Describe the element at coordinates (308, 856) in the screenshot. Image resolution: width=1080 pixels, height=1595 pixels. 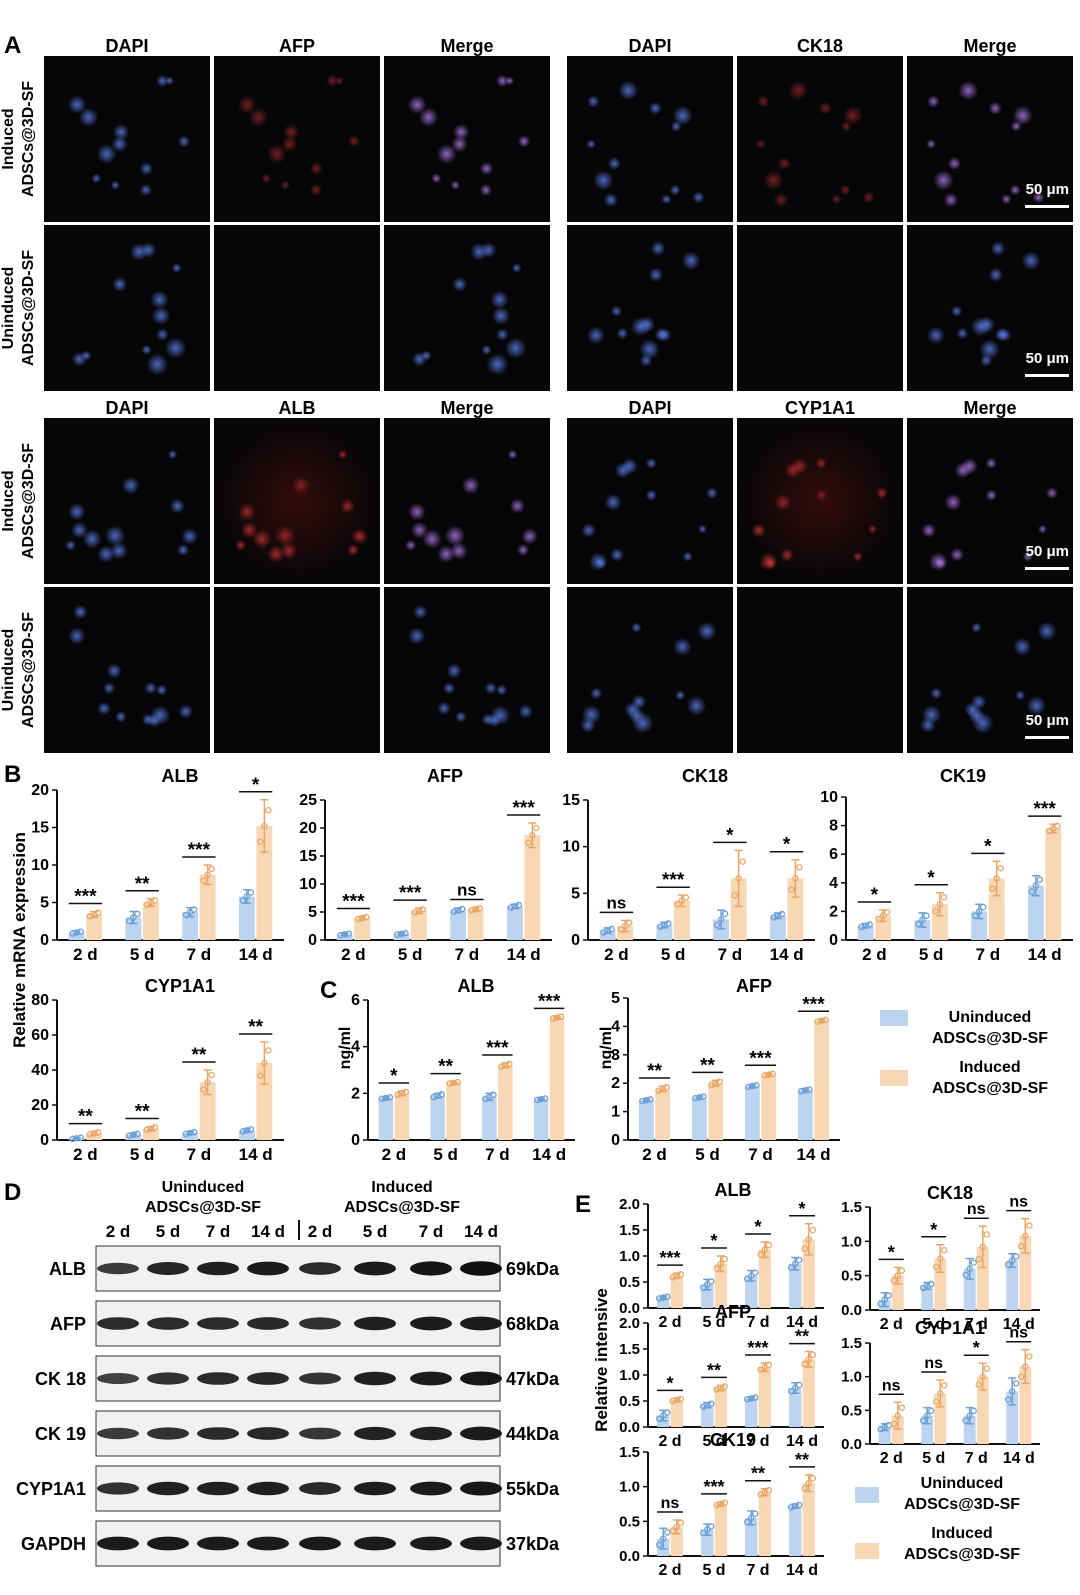
I see `y-tick-label: 15` at that location.